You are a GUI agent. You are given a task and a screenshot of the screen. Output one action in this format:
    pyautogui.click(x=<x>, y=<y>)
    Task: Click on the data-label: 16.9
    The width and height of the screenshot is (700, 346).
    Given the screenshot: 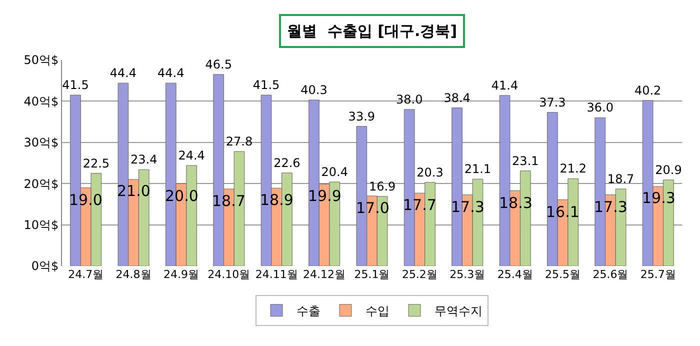 What is the action you would take?
    pyautogui.click(x=382, y=186)
    